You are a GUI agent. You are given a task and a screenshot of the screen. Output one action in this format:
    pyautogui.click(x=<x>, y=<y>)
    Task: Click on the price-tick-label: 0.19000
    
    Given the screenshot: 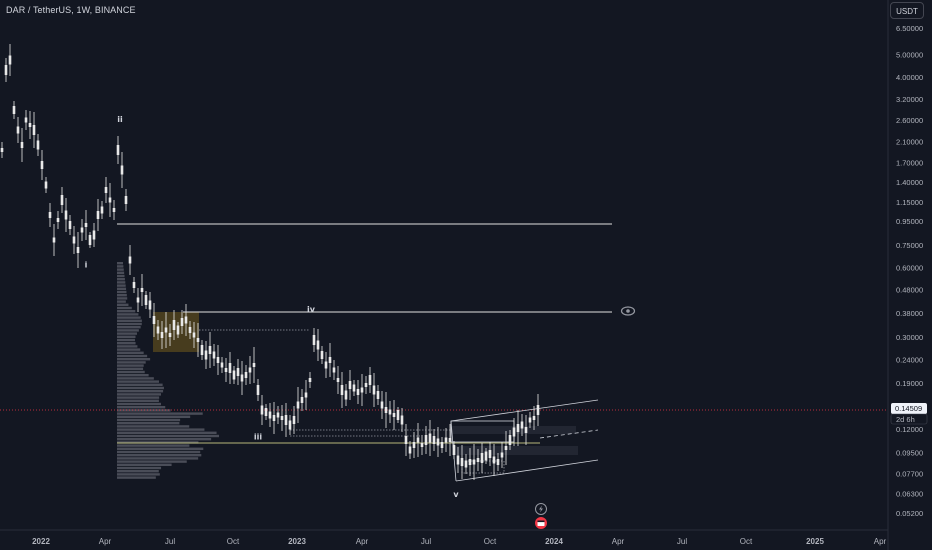 What is the action you would take?
    pyautogui.click(x=909, y=383)
    